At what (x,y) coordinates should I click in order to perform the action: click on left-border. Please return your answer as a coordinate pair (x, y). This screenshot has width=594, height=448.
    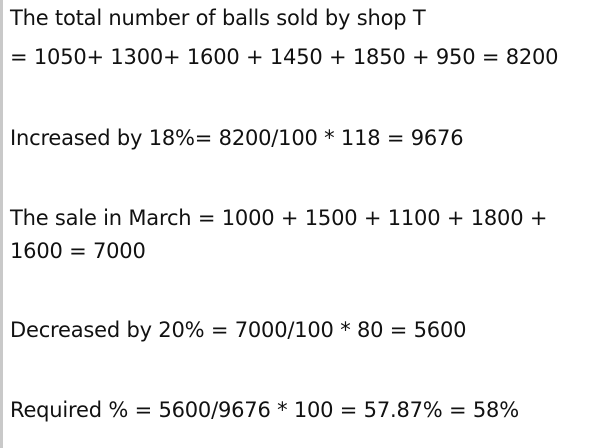
    Looking at the image, I should click on (1, 224).